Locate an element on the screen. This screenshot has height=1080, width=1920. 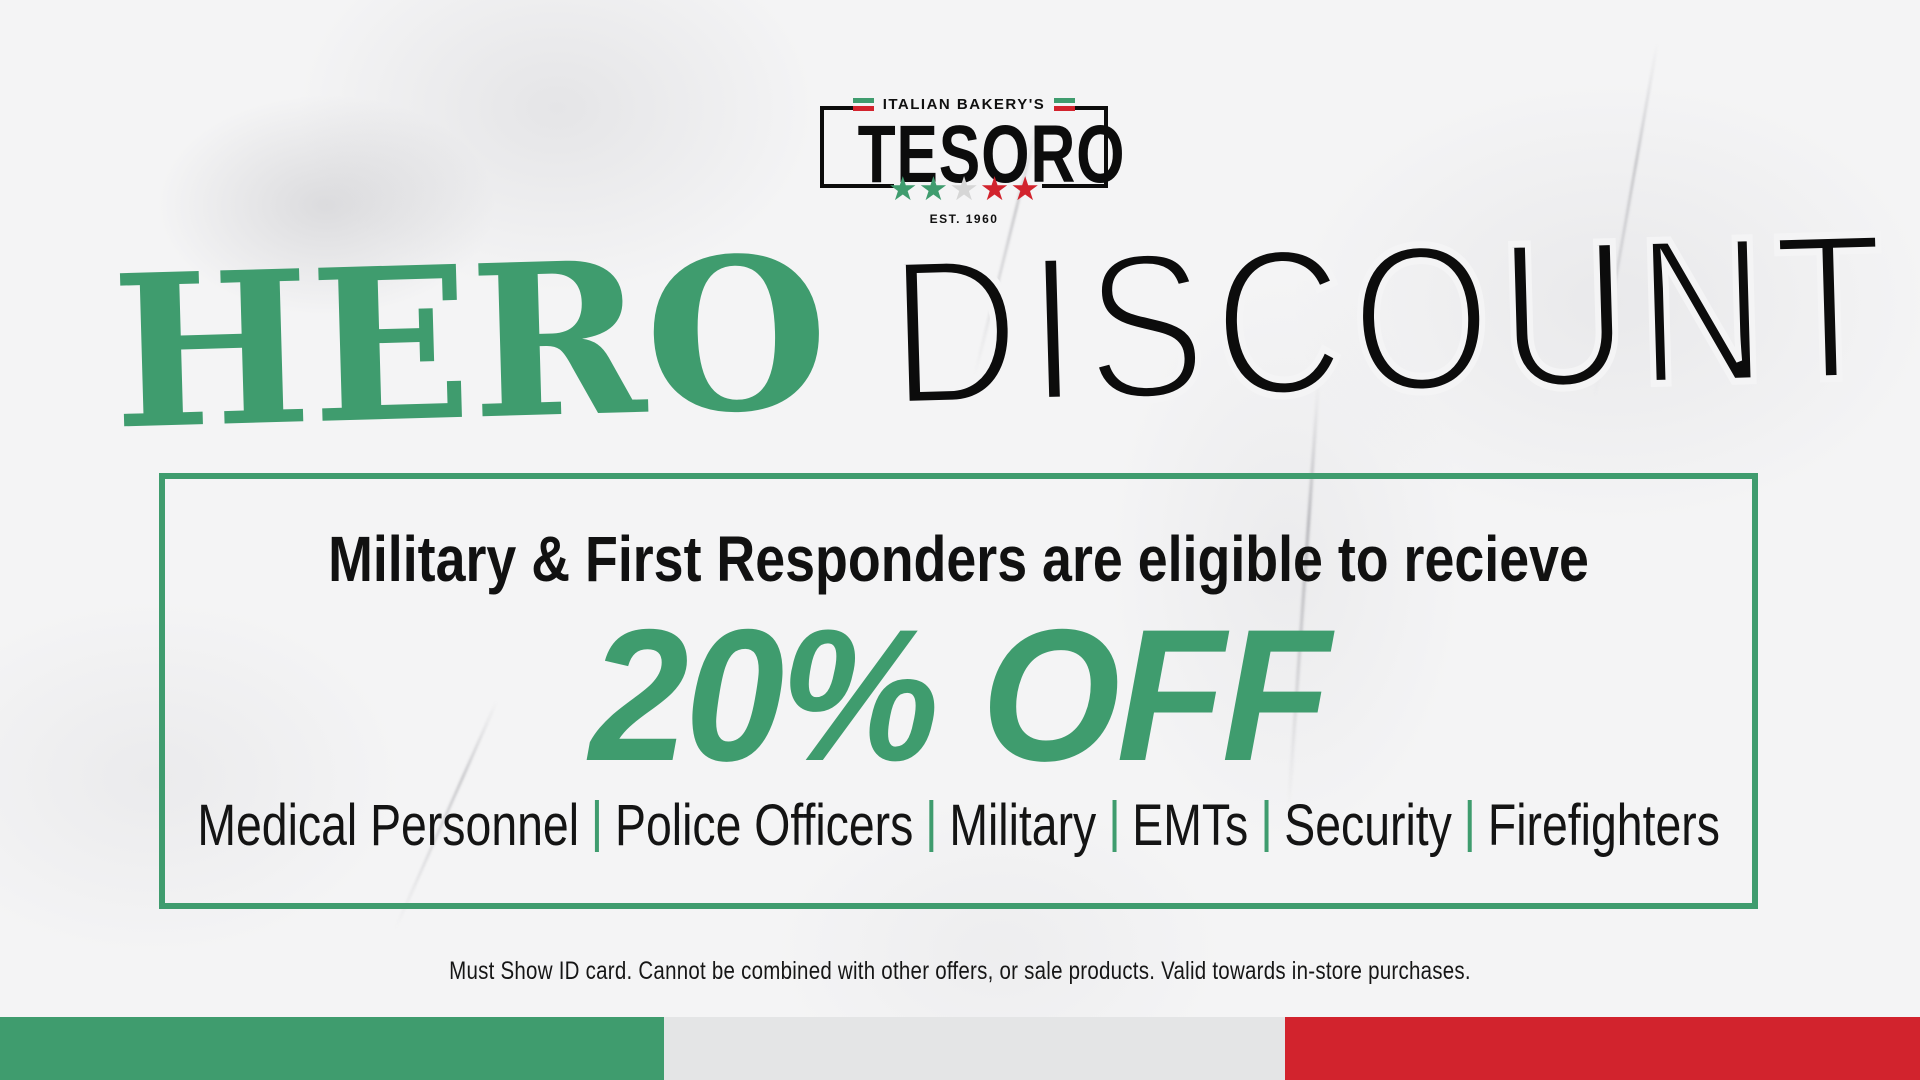
logo-stars: ★ ★ ★ ★ ★ is located at coordinates (964, 188).